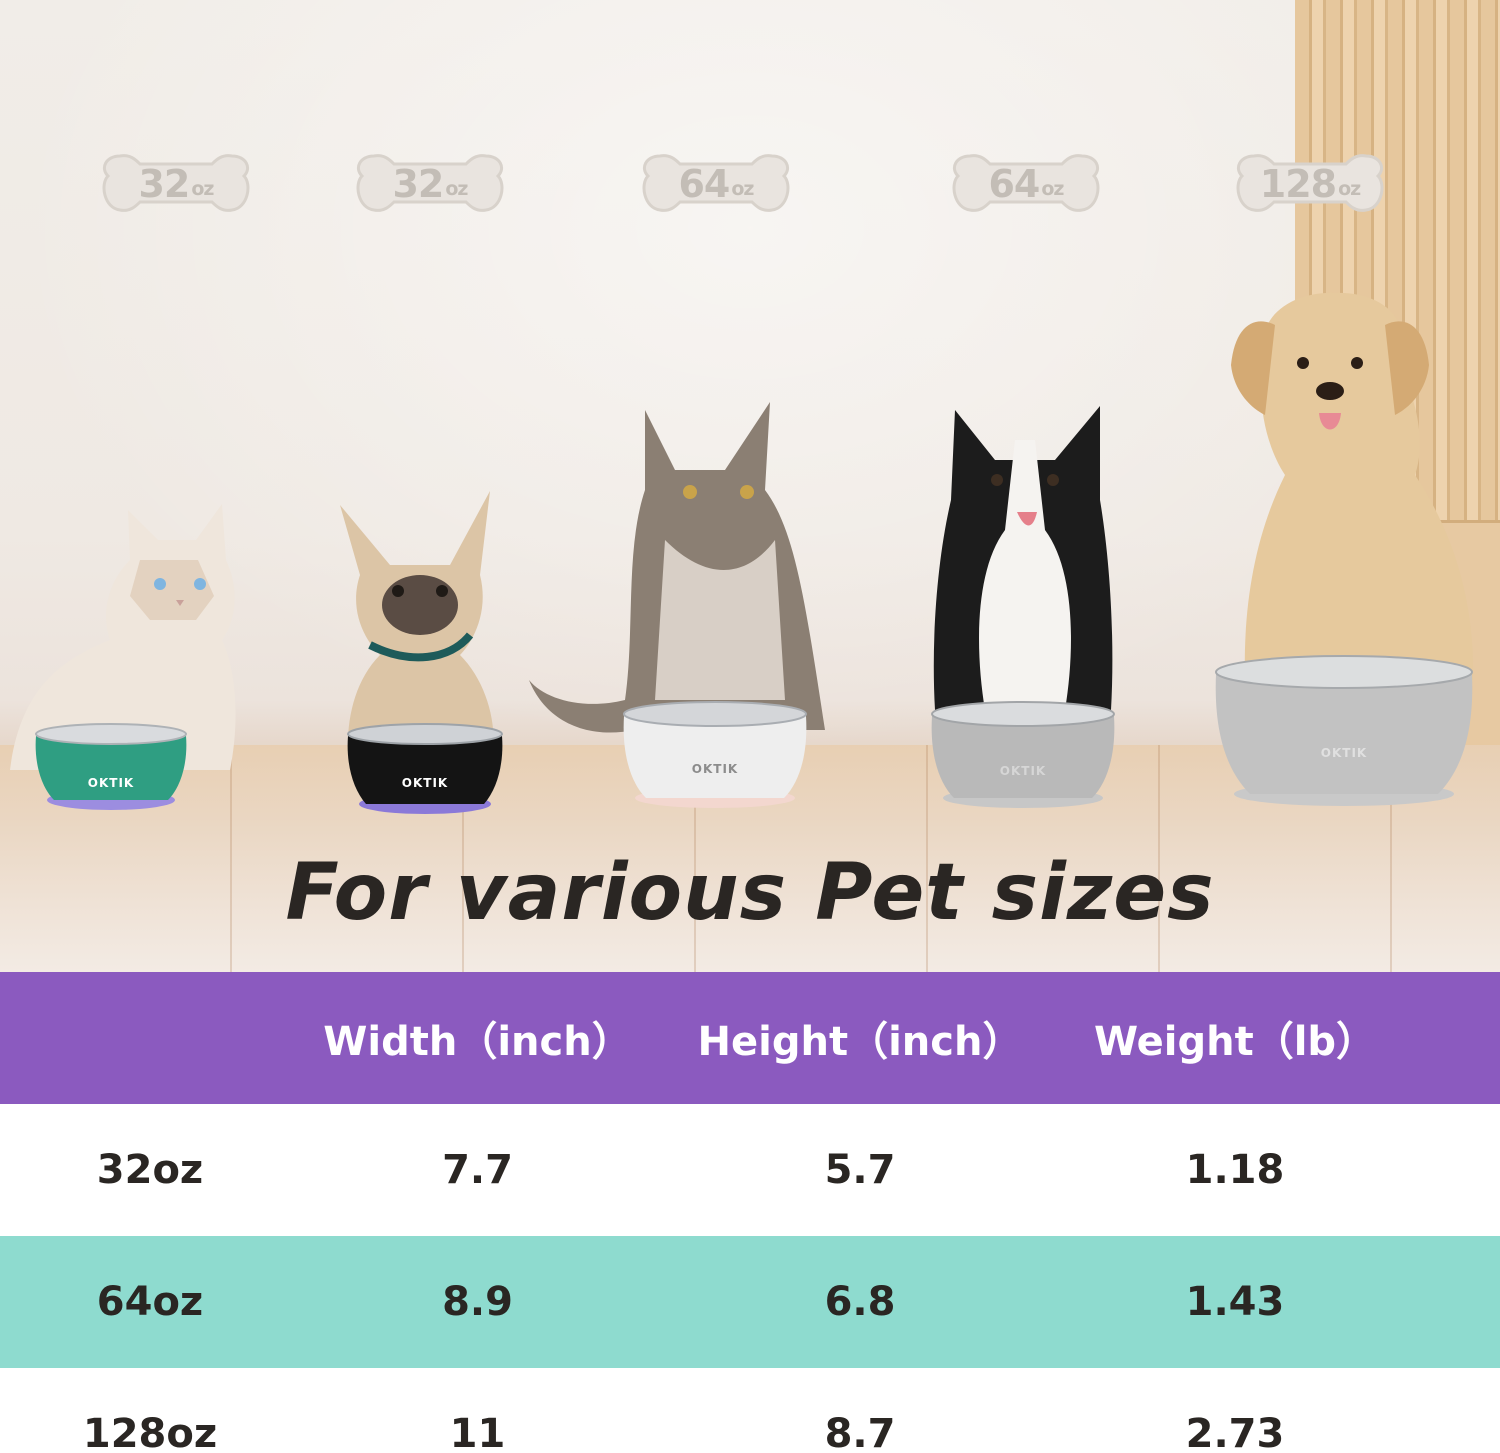 This screenshot has width=1500, height=1453. I want to click on bone-tag-4: 64 oz, so click(1026, 184).